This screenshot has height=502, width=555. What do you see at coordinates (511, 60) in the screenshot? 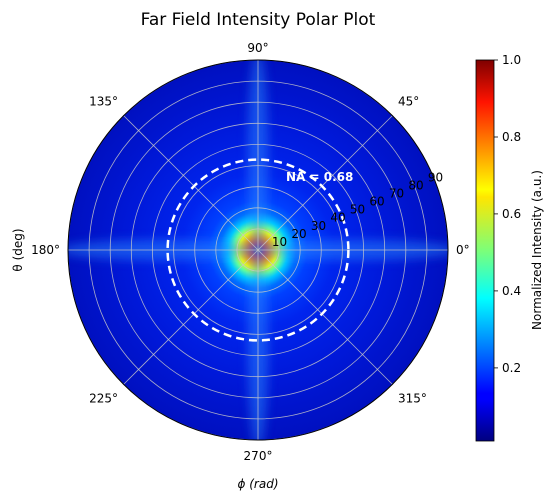
I see `colorbar-tick-label: 1.0` at bounding box center [511, 60].